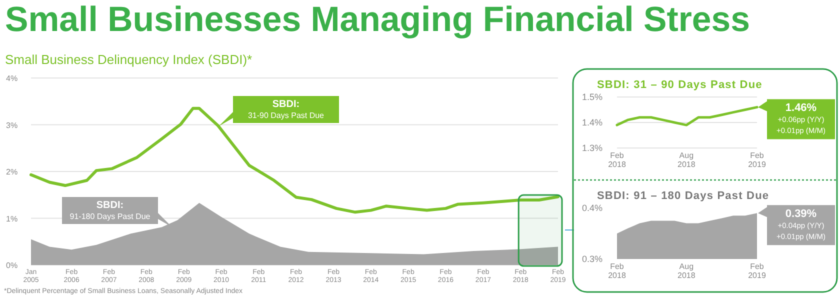 This screenshot has height=297, width=840. What do you see at coordinates (592, 208) in the screenshot?
I see `y-tick-label: 0.4%` at bounding box center [592, 208].